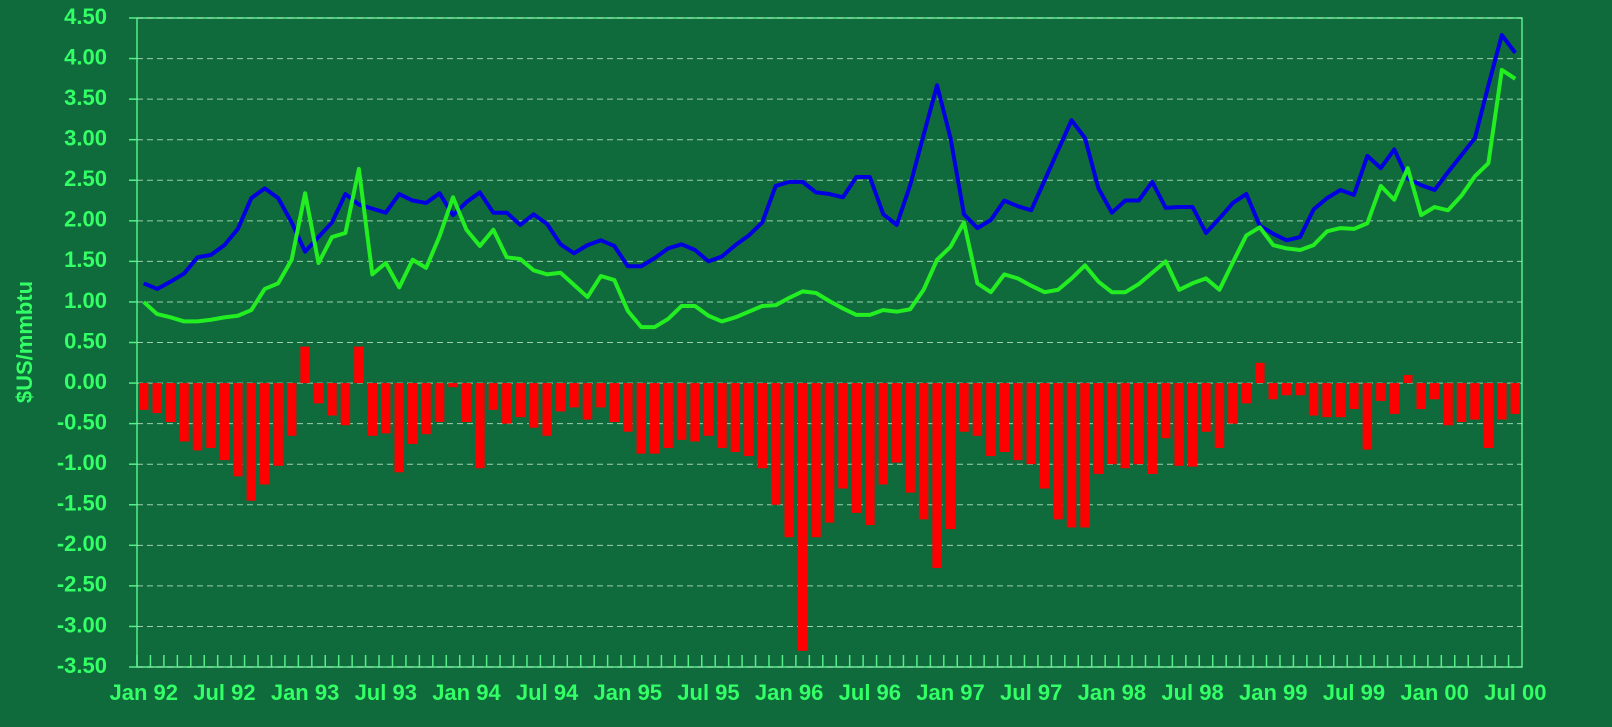  Describe the element at coordinates (950, 692) in the screenshot. I see `x-tick-label: Jan 97` at that location.